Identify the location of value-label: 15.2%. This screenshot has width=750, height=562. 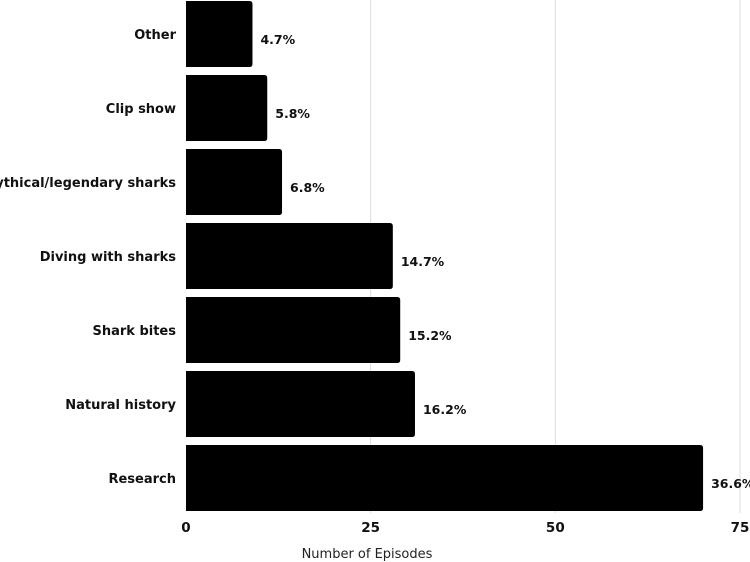
(430, 335).